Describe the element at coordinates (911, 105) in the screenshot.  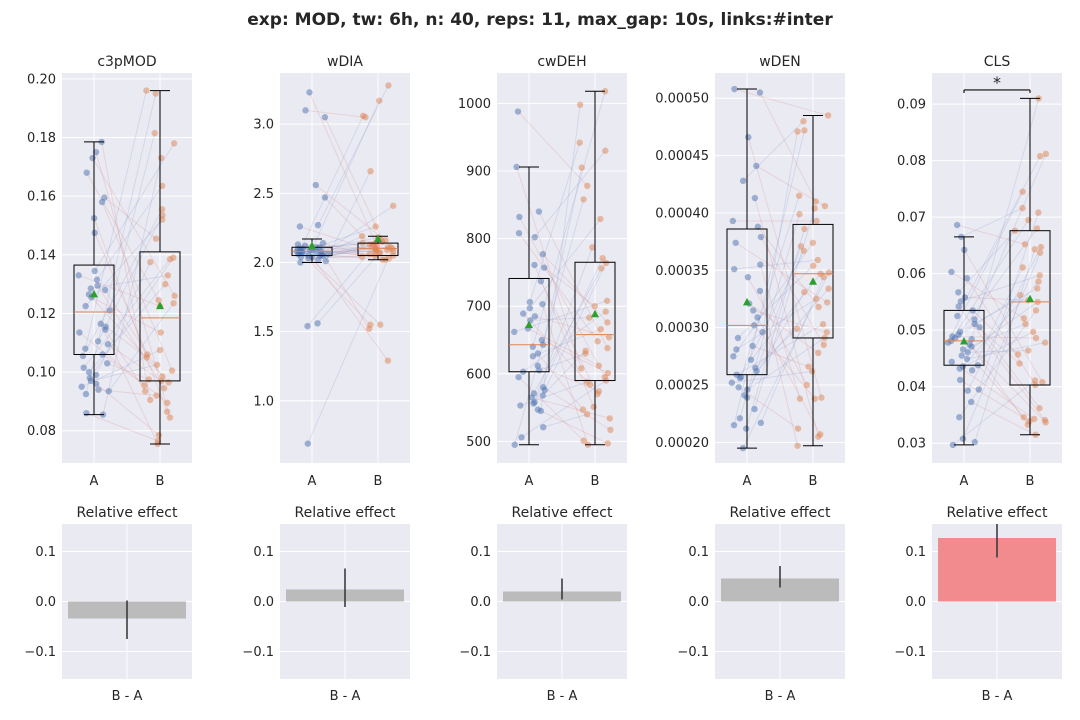
I see `y-tick-label: 0.09` at that location.